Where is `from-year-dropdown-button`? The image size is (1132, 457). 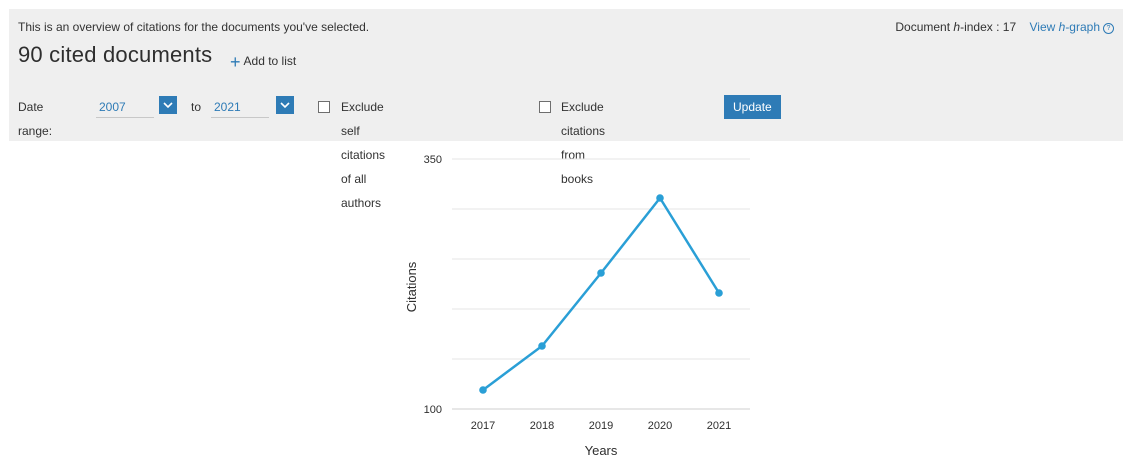
from-year-dropdown-button is located at coordinates (168, 105).